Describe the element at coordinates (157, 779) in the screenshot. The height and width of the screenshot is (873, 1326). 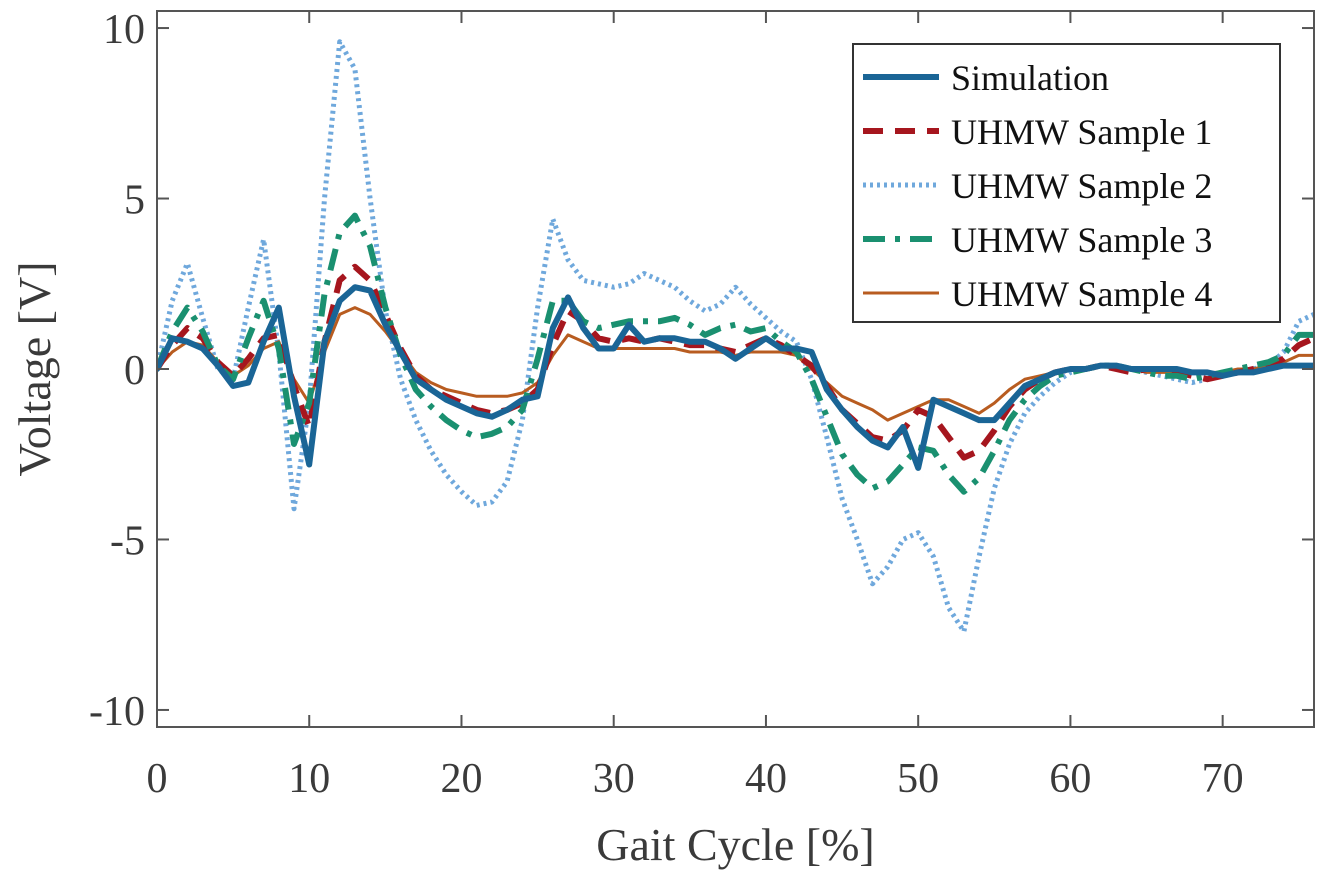
I see `x-tick-label: 0` at that location.